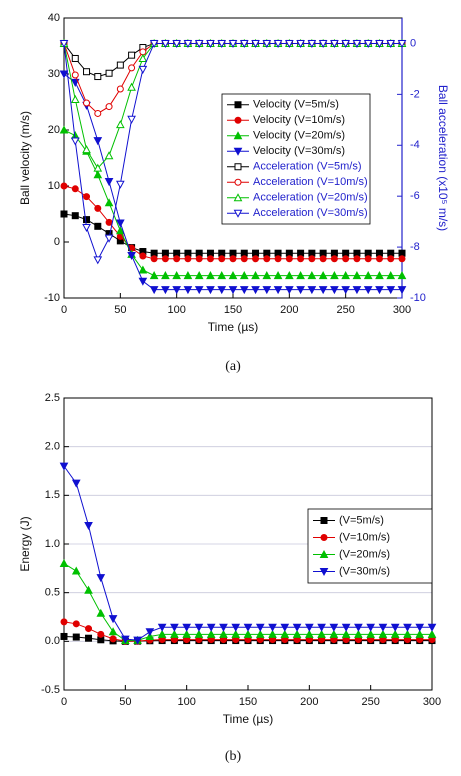  What do you see at coordinates (415, 94) in the screenshot?
I see `y2-tick-label: -2` at bounding box center [415, 94].